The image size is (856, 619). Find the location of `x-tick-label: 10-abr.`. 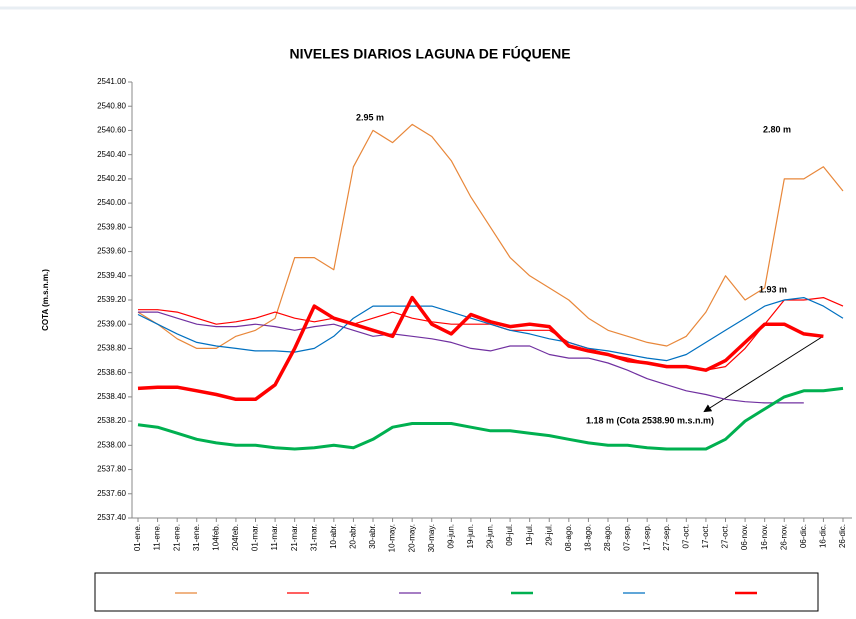

x-tick-label: 10-abr. is located at coordinates (333, 536).